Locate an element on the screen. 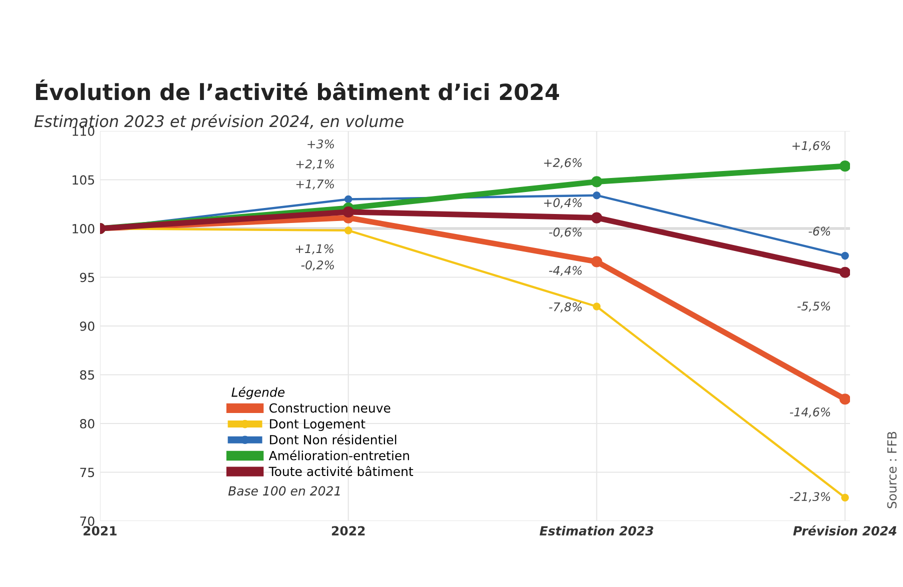 Image resolution: width=903 pixels, height=587 pixels. annotation: -7,8% is located at coordinates (565, 307).